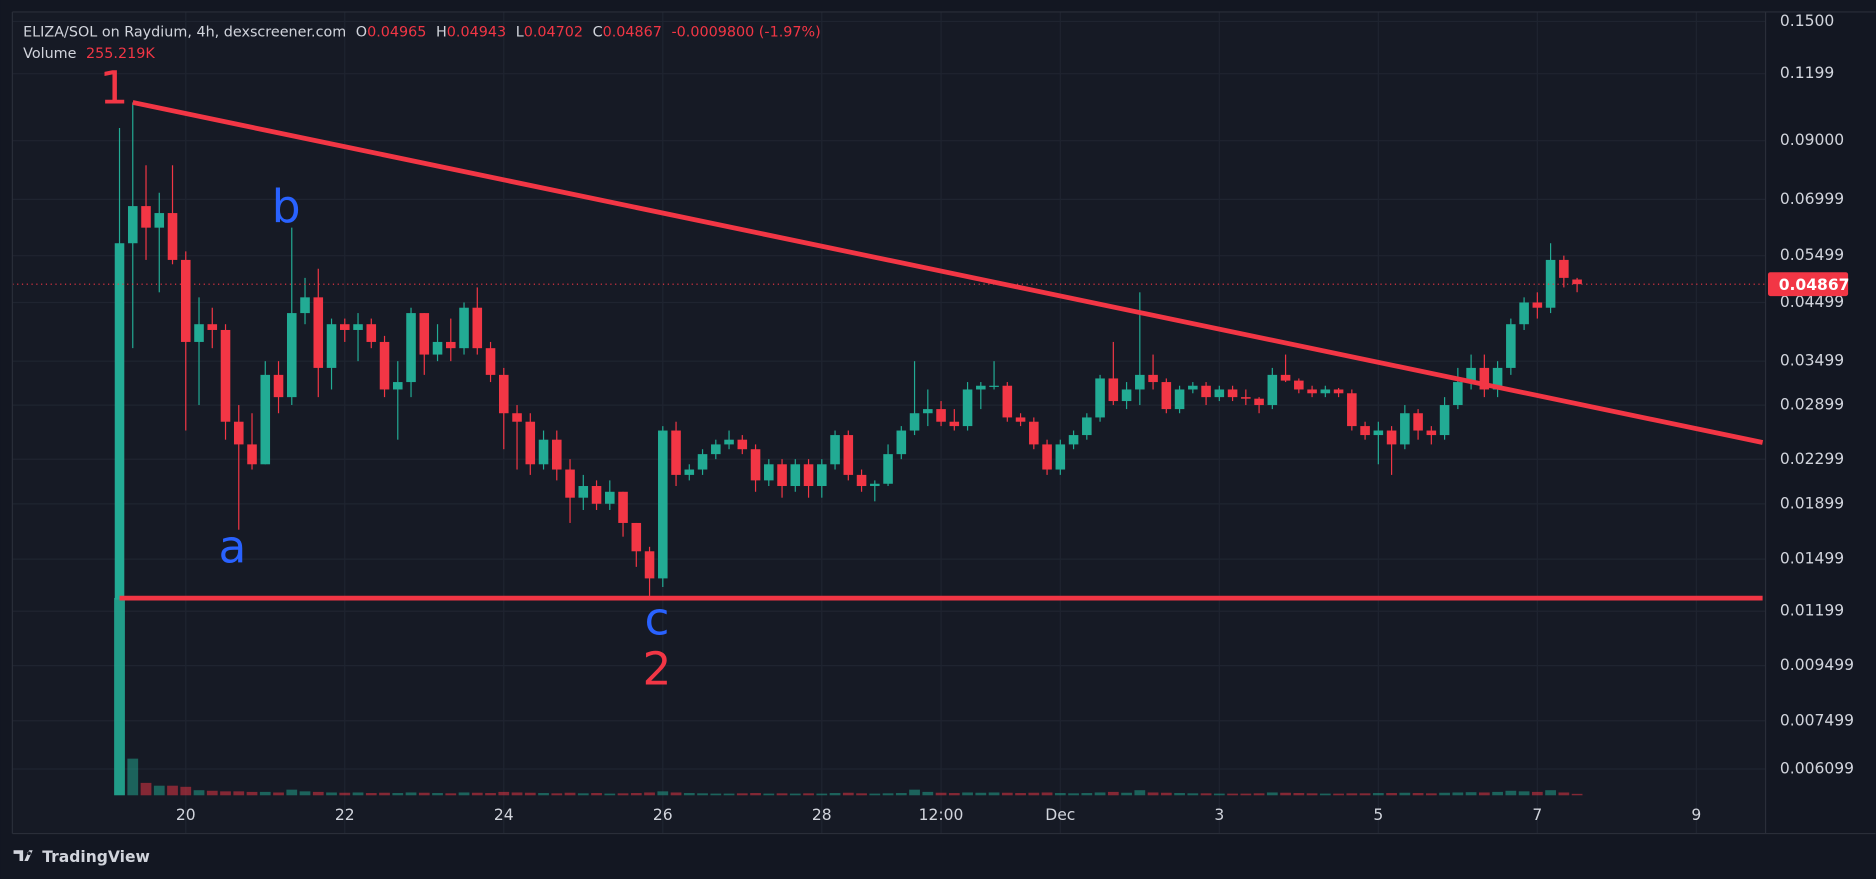  What do you see at coordinates (396, 32) in the screenshot?
I see `ohlc-value: 0.04965` at bounding box center [396, 32].